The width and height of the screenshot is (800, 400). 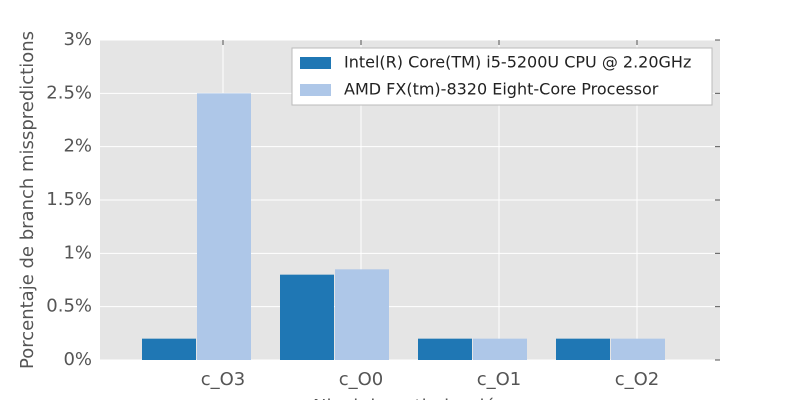 What do you see at coordinates (77, 39) in the screenshot?
I see `y-tick-label: 3%` at bounding box center [77, 39].